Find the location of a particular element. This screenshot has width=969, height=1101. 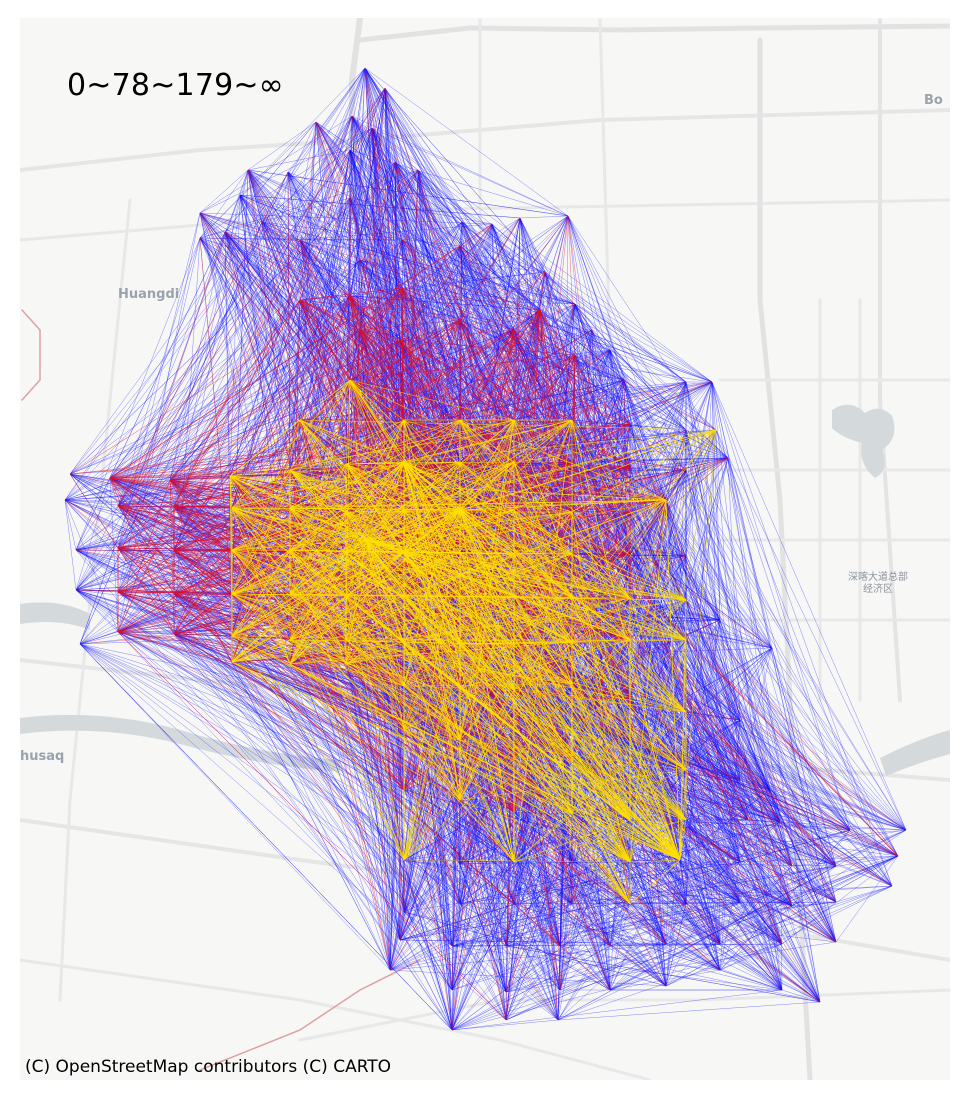

lake is located at coordinates (863, 441).